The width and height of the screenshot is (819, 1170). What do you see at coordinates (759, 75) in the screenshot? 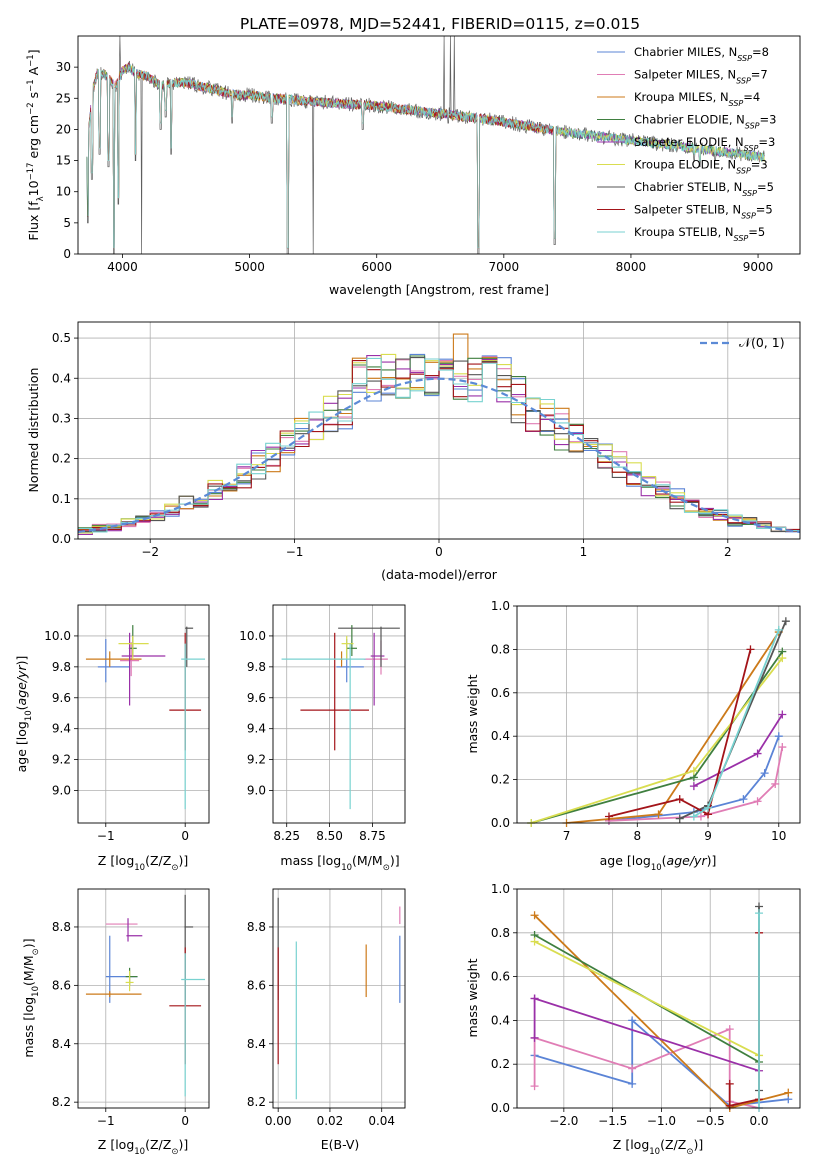
I see `legend-label-part: =7` at bounding box center [759, 75].